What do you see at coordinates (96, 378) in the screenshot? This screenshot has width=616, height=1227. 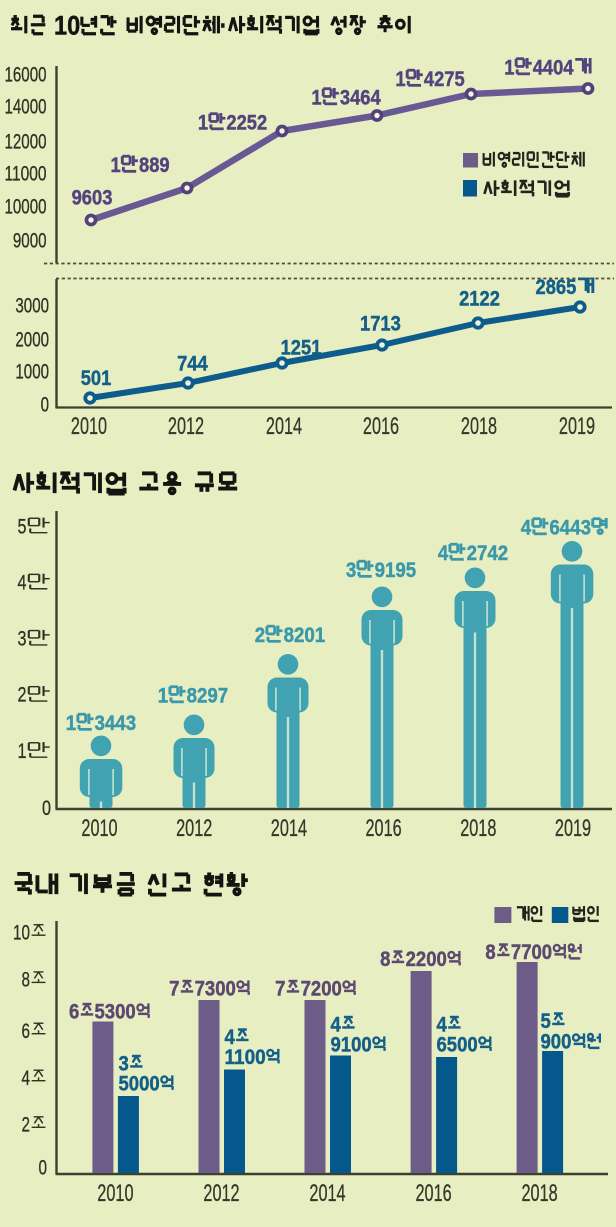 I see `svg-text: 501` at bounding box center [96, 378].